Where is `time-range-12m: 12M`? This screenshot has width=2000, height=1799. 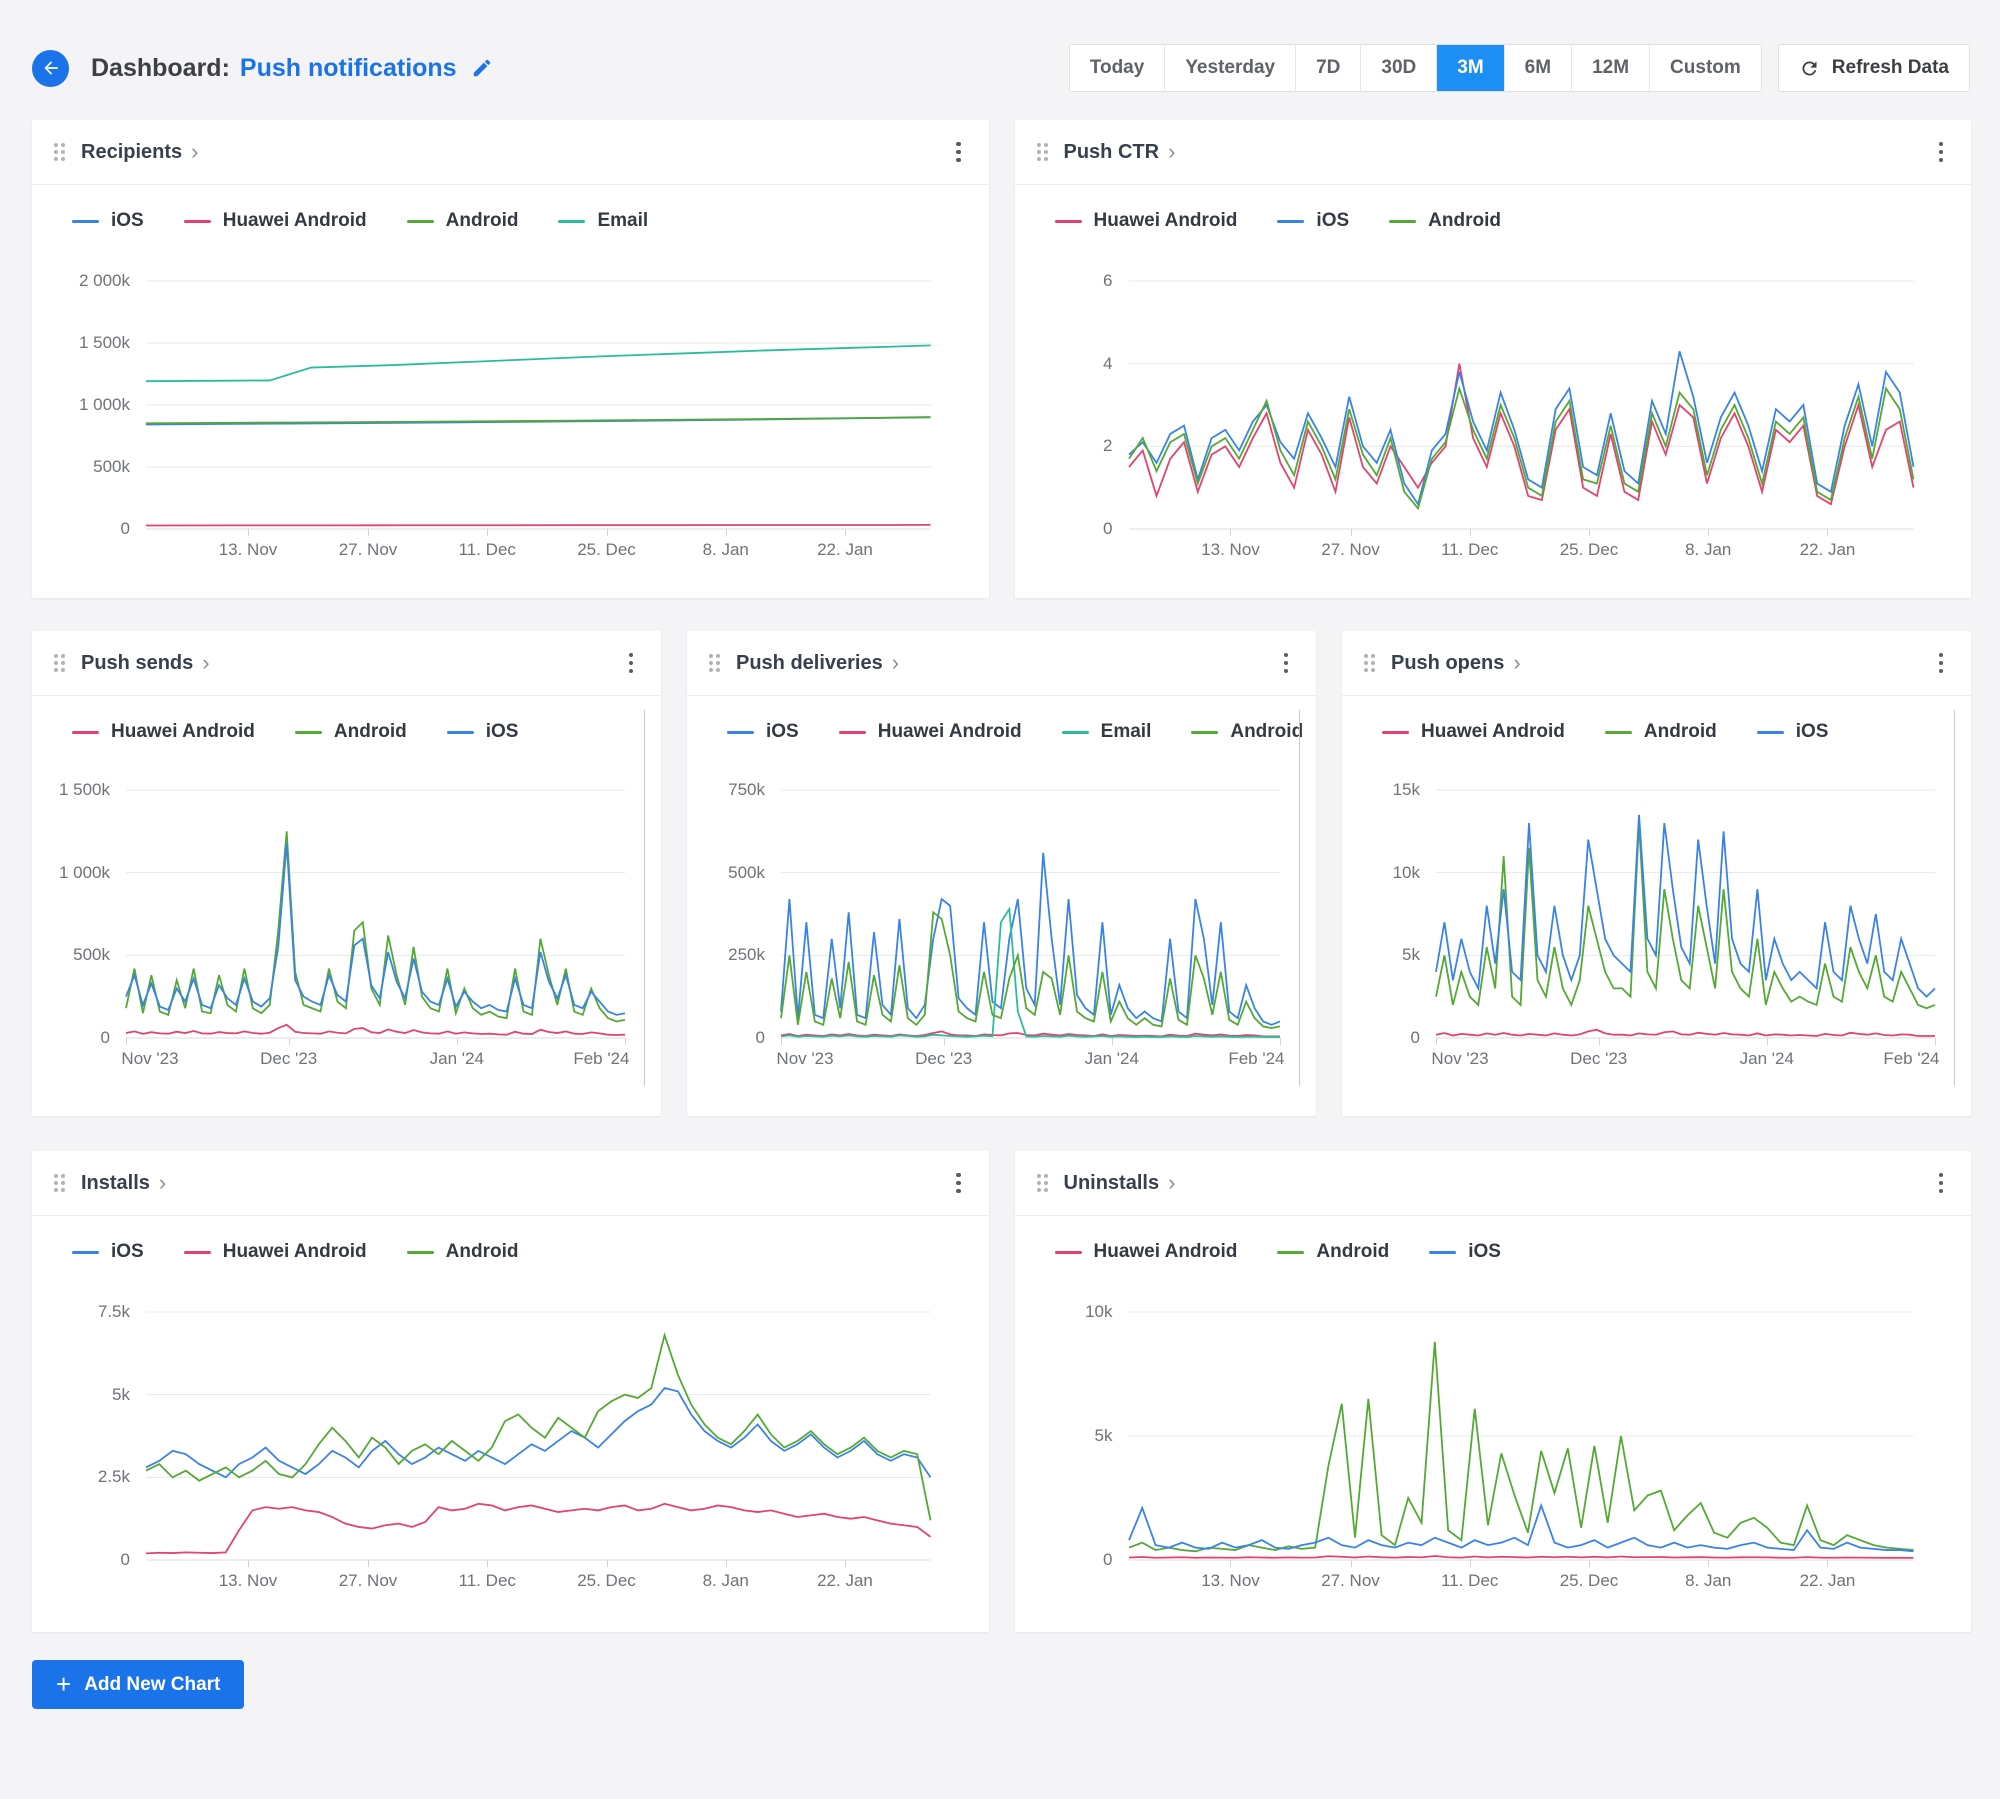 time-range-12m: 12M is located at coordinates (1611, 68).